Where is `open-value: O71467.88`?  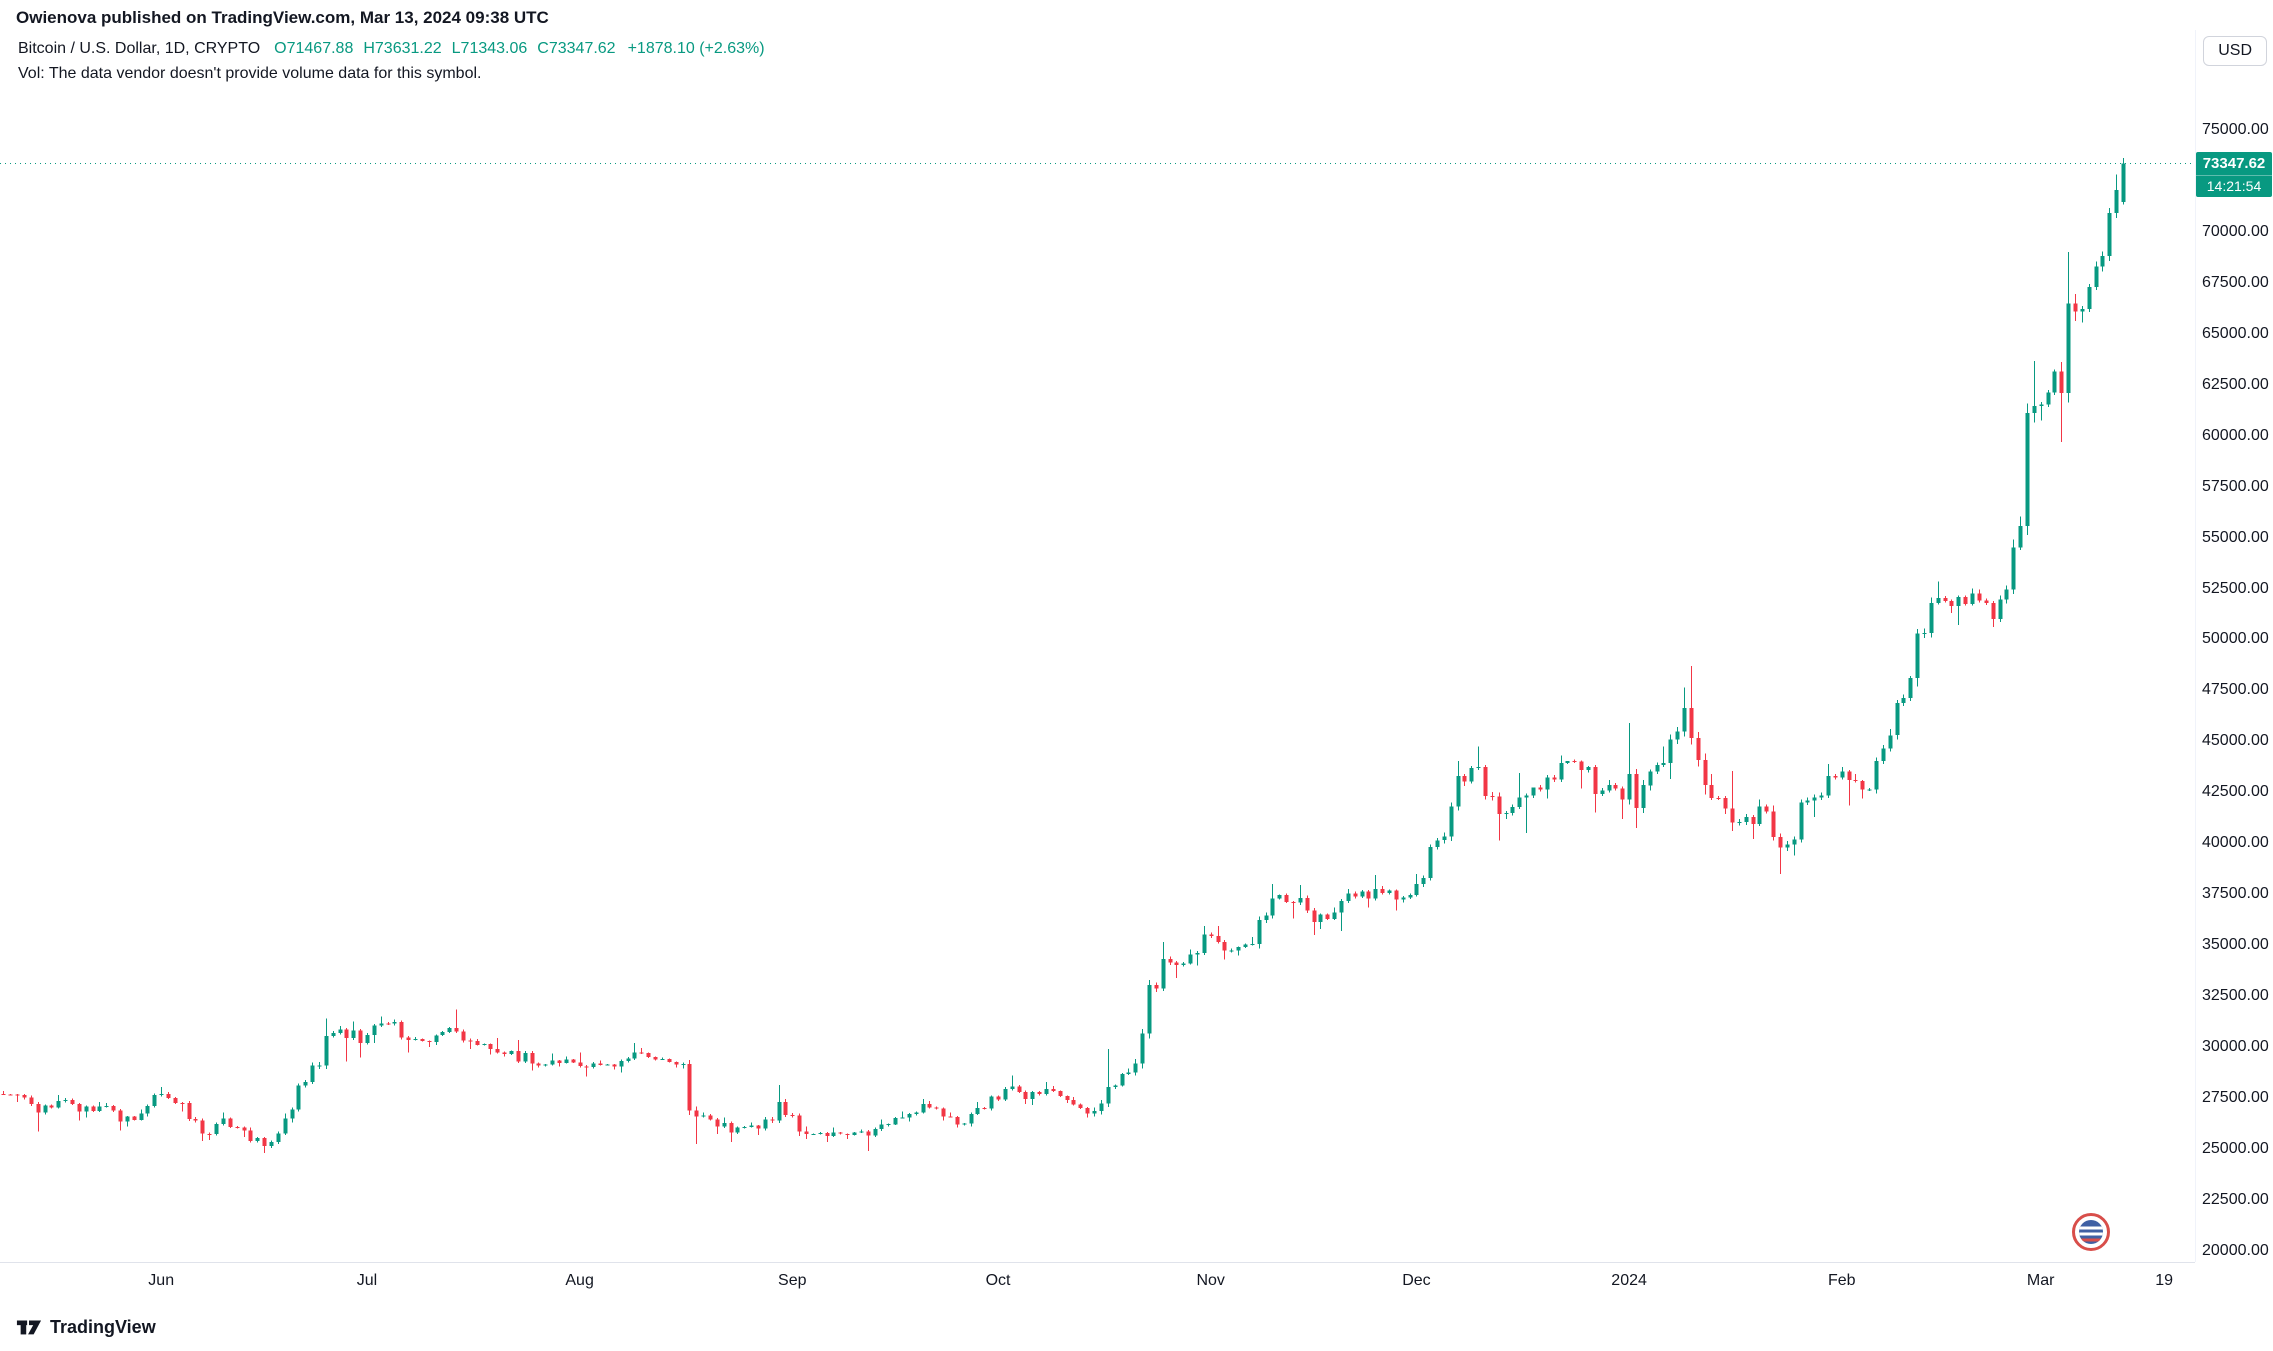
open-value: O71467.88 is located at coordinates (313, 49).